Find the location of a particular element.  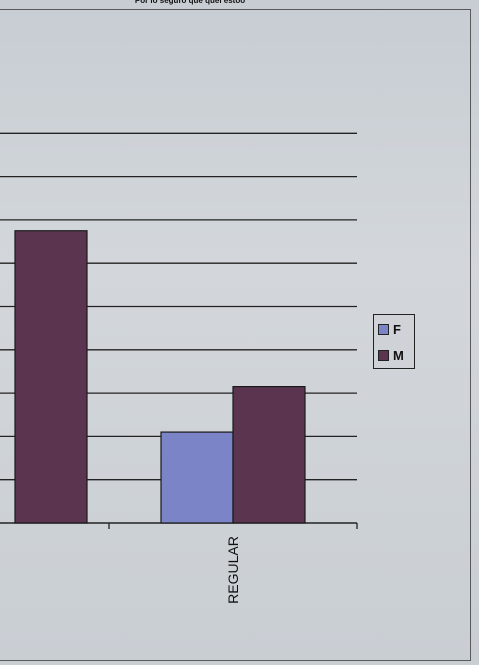

legend-item-f: F is located at coordinates (389, 329).